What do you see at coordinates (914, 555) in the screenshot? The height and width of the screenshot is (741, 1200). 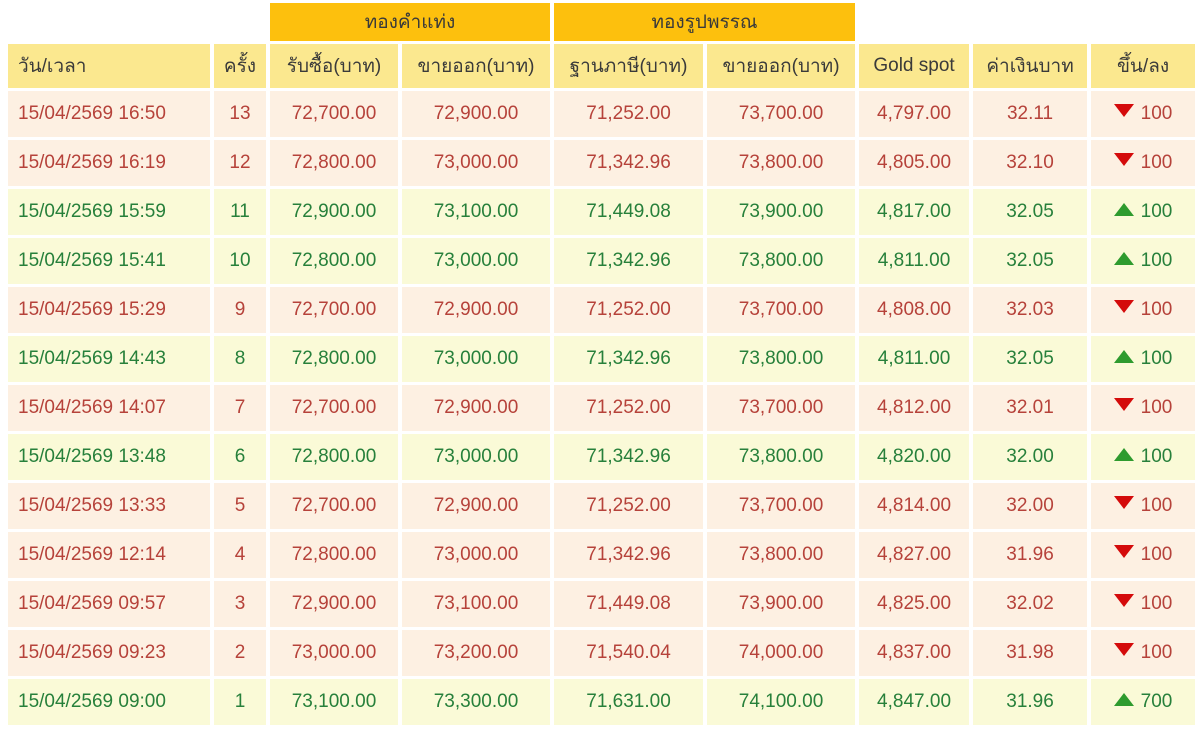 I see `cell-gold-spot: 4,827.00` at bounding box center [914, 555].